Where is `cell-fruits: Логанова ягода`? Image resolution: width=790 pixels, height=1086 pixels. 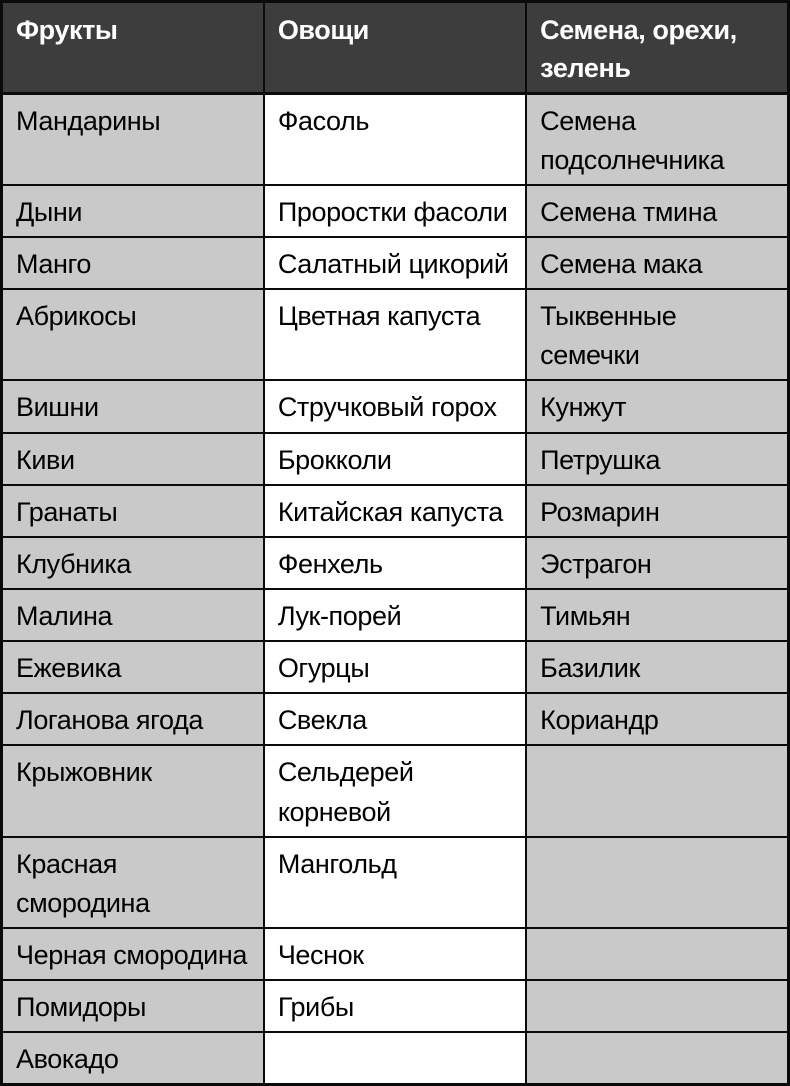 cell-fruits: Логанова ягода is located at coordinates (132, 719).